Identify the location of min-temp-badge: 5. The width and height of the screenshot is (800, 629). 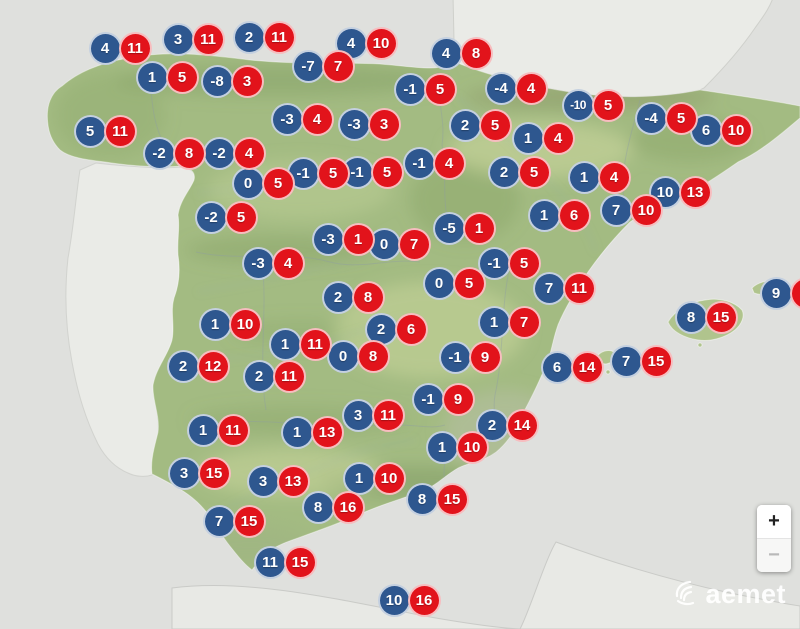
(90, 131).